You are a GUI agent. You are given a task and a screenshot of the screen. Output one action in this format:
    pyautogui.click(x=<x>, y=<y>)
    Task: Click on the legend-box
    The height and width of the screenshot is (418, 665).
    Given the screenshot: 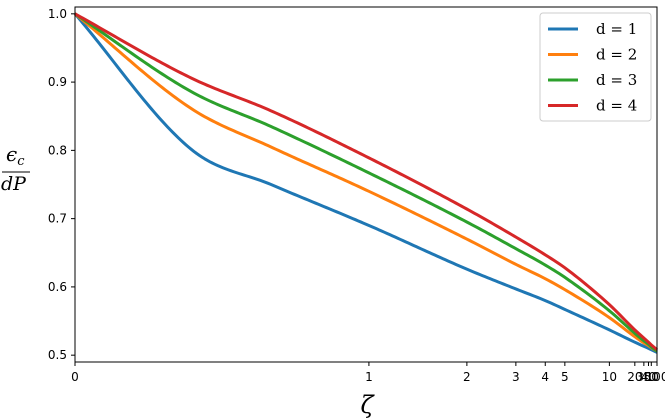 What is the action you would take?
    pyautogui.click(x=595, y=67)
    